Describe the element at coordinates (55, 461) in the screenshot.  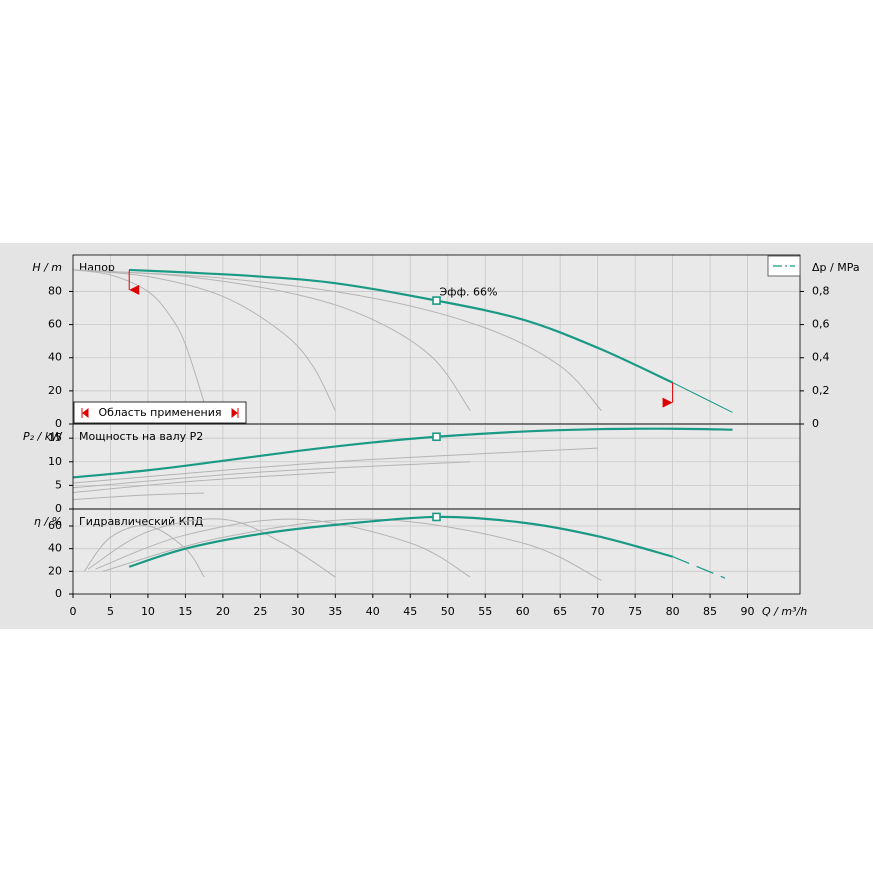
I see `y-tick-label: 10` at that location.